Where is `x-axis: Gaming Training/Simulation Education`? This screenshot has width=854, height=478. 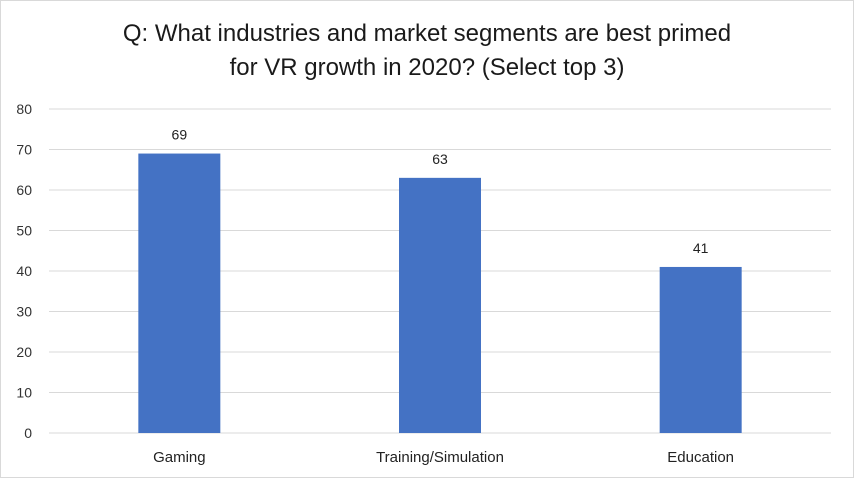 x-axis: Gaming Training/Simulation Education is located at coordinates (443, 457).